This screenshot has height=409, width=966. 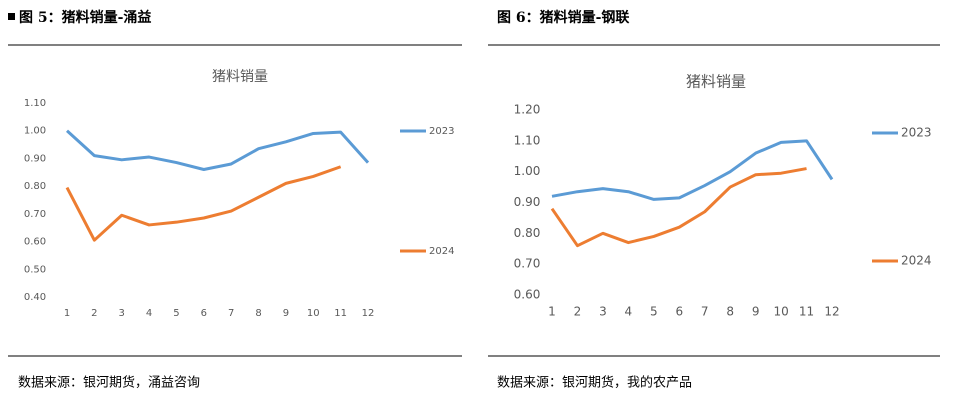 I want to click on caption: 图 5：猪料销量-涌益, so click(x=85, y=17).